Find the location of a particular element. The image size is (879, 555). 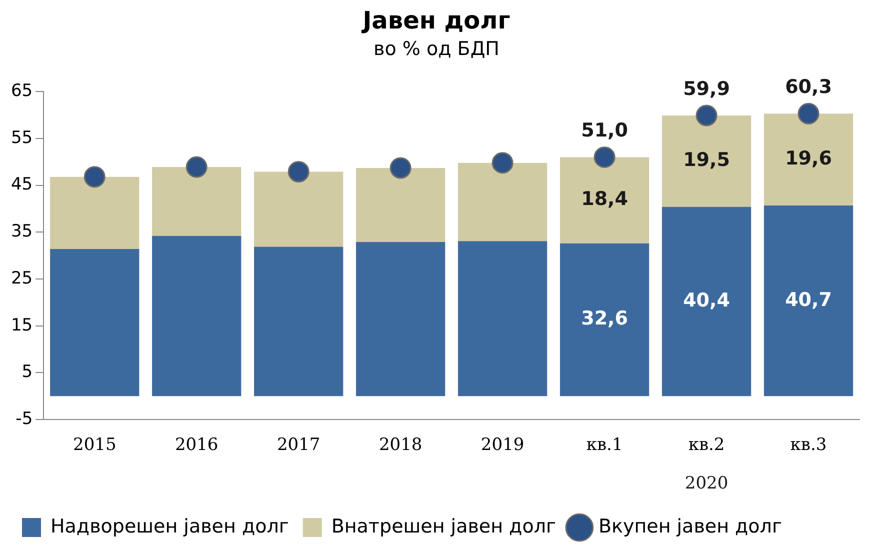

y-tick-label: 5 is located at coordinates (27, 372).